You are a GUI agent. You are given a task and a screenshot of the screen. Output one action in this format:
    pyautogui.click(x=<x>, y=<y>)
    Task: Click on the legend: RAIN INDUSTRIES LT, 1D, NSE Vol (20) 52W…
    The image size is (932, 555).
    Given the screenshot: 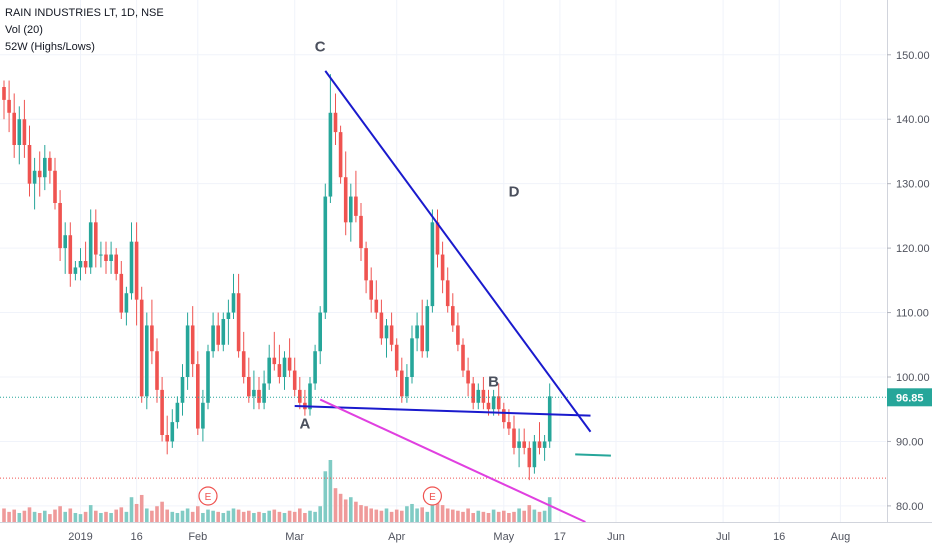 What is the action you would take?
    pyautogui.click(x=84, y=30)
    